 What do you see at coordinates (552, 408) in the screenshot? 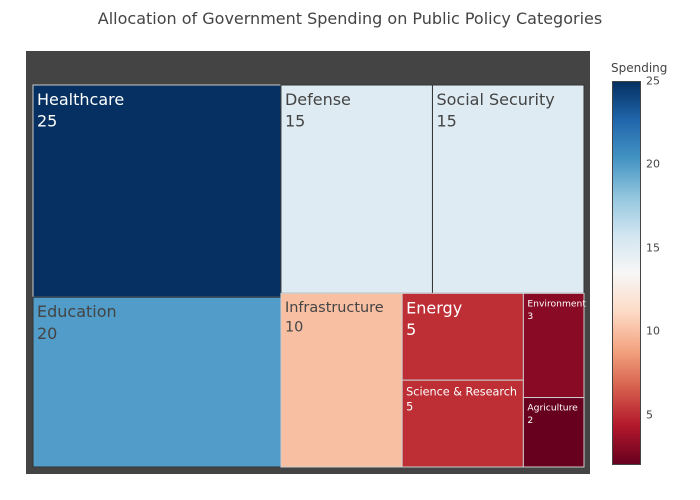
I see `tile-label-agriculture: Agriculture` at bounding box center [552, 408].